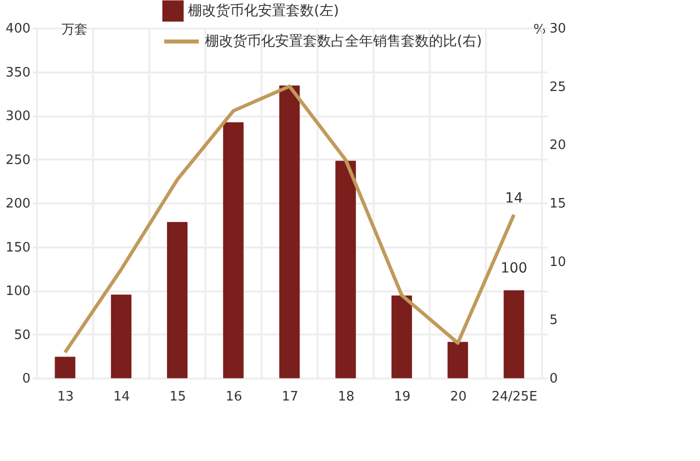 This screenshot has width=700, height=461. I want to click on y2-tick-label: 0, so click(554, 379).